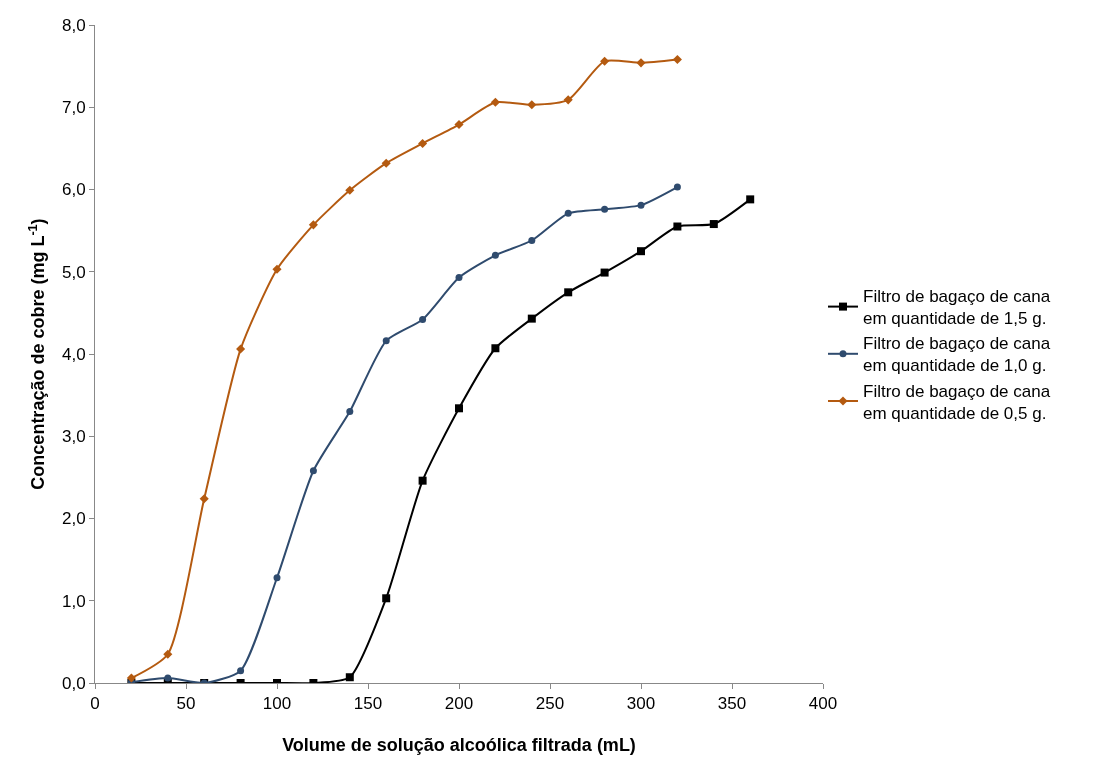  What do you see at coordinates (550, 704) in the screenshot?
I see `x-tick-label: 250` at bounding box center [550, 704].